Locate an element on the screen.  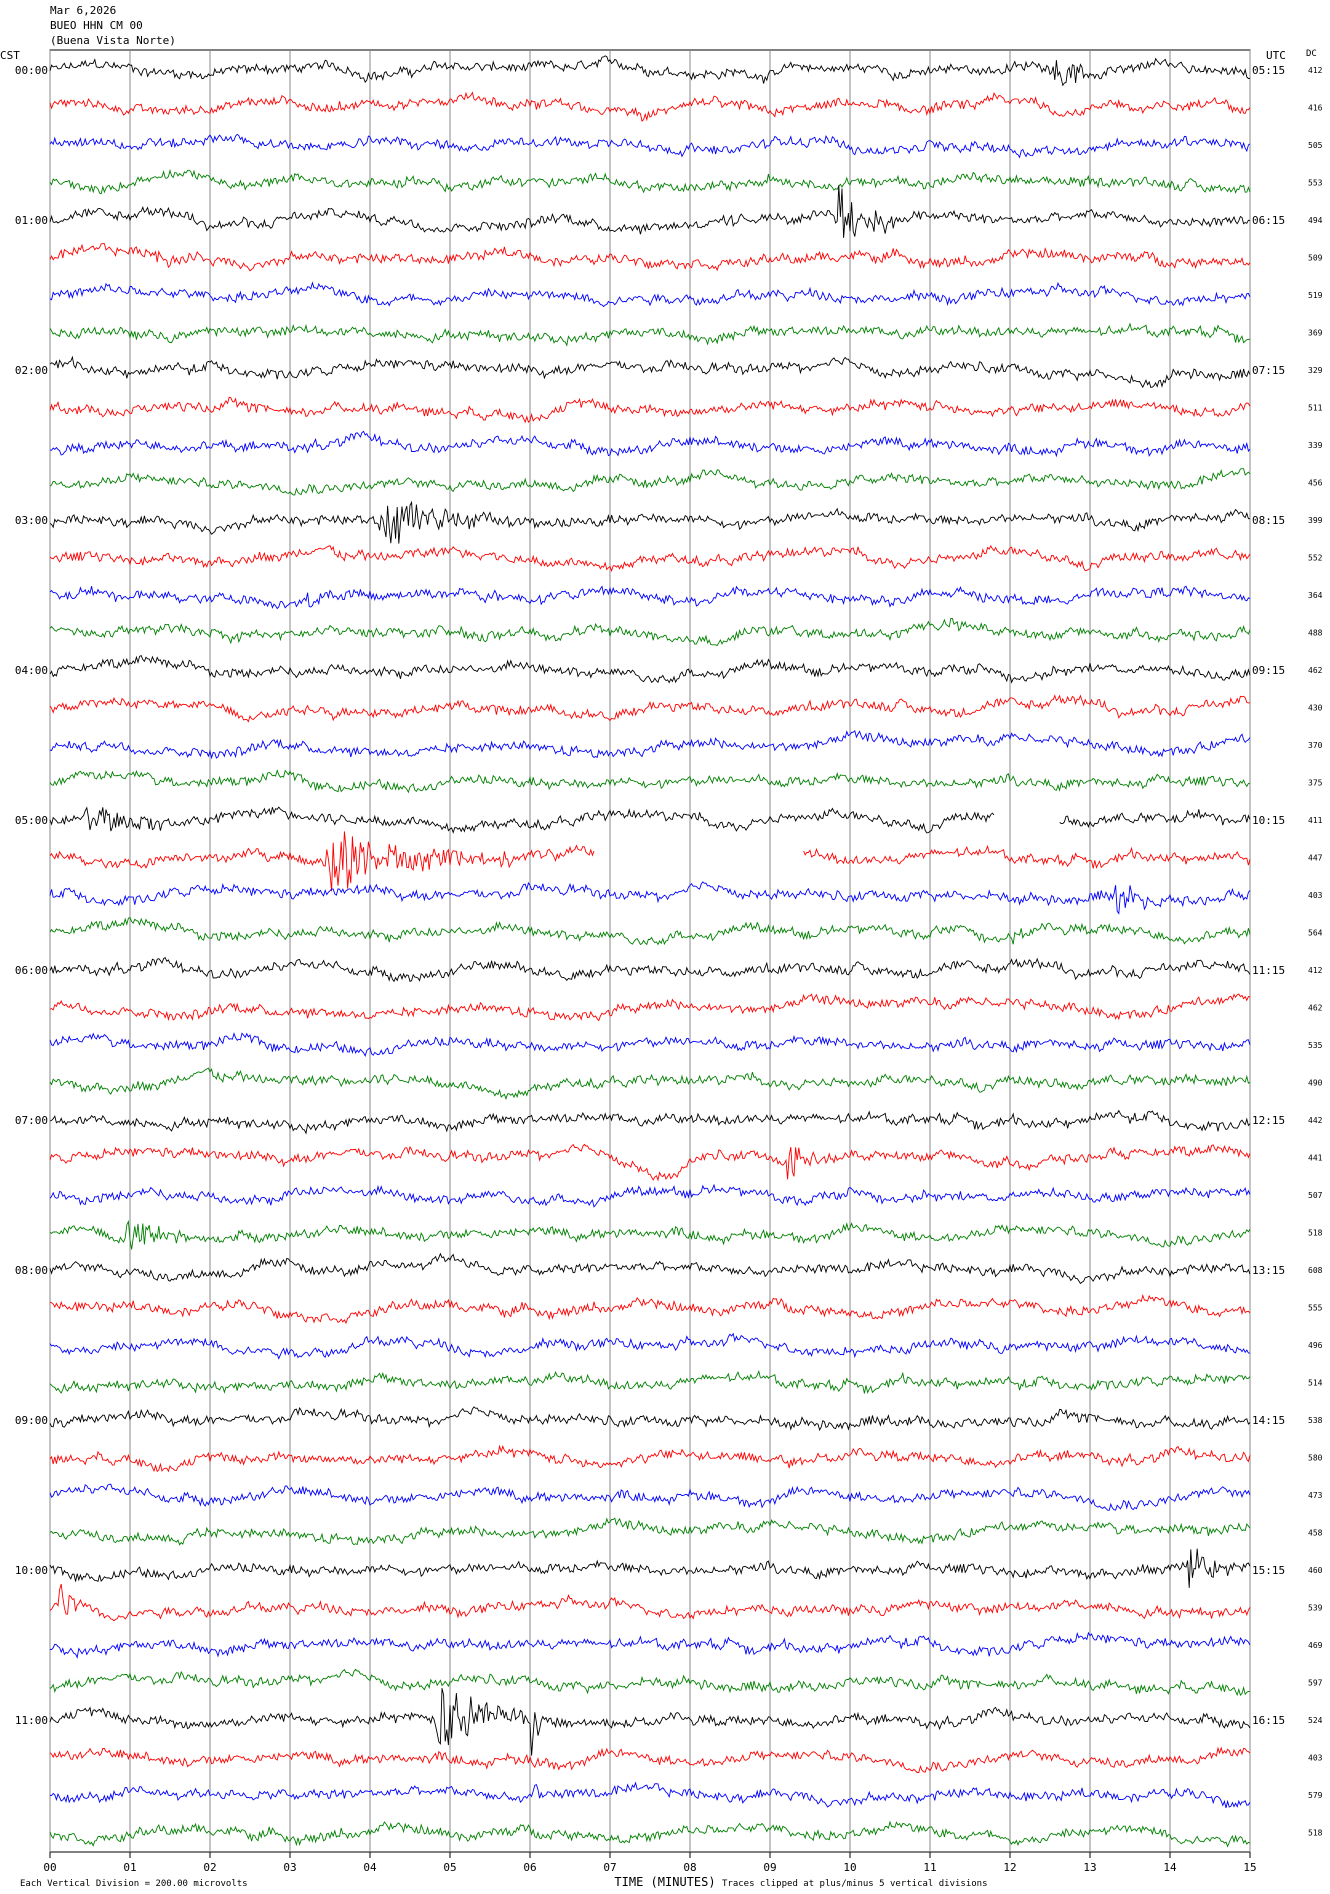
right-hour-label: 15:15 is located at coordinates (1268, 1570).